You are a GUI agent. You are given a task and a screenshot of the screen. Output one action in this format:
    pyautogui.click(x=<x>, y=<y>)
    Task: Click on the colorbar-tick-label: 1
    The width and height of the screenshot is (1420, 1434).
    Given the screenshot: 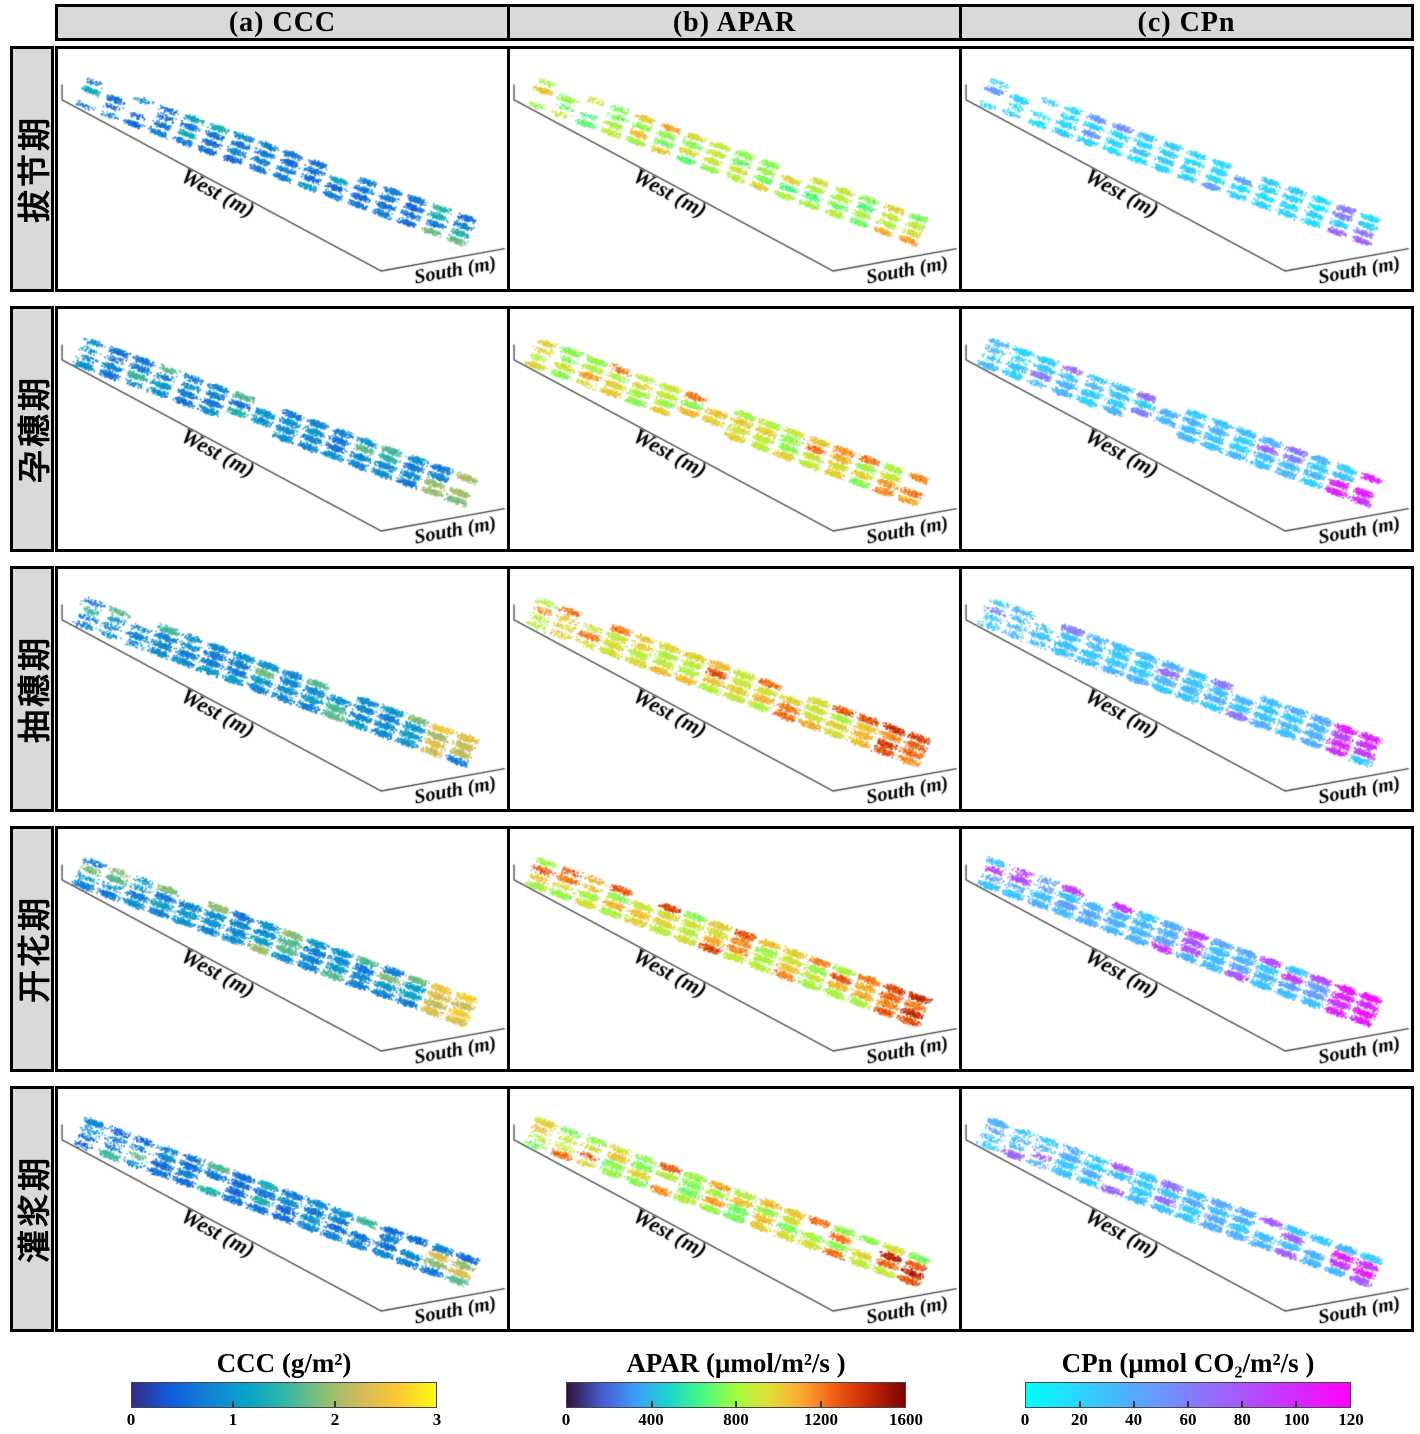 What is the action you would take?
    pyautogui.click(x=233, y=1419)
    